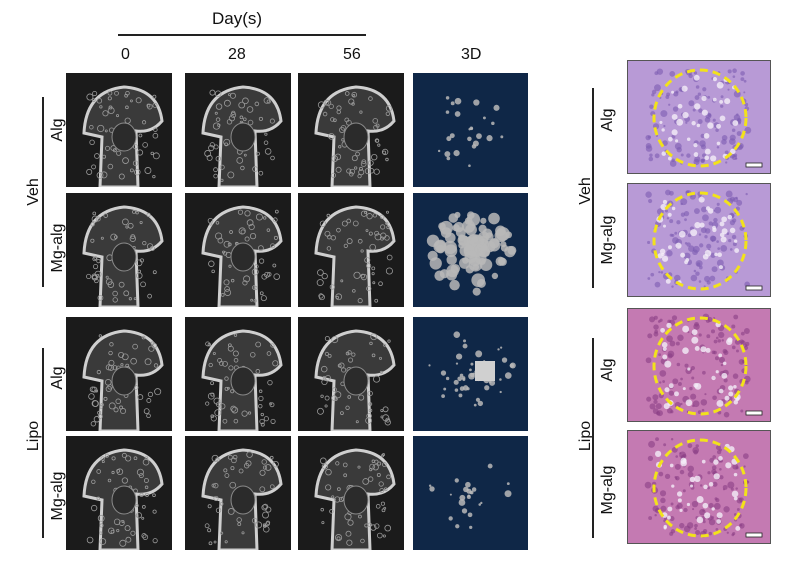 The width and height of the screenshot is (800, 561). Describe the element at coordinates (470, 130) in the screenshot. I see `3d-render-veh-alg` at that location.